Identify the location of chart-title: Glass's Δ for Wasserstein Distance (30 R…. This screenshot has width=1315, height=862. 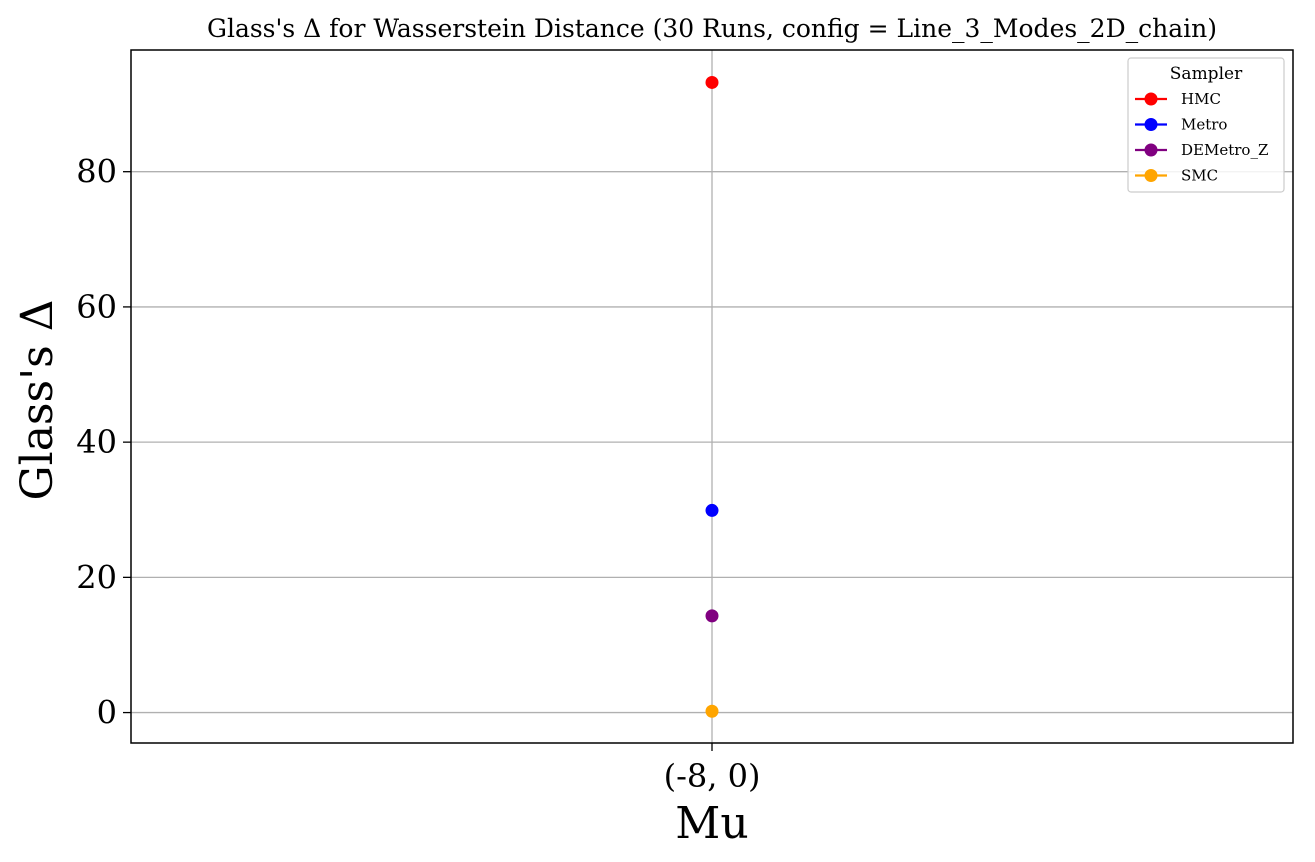
(712, 28).